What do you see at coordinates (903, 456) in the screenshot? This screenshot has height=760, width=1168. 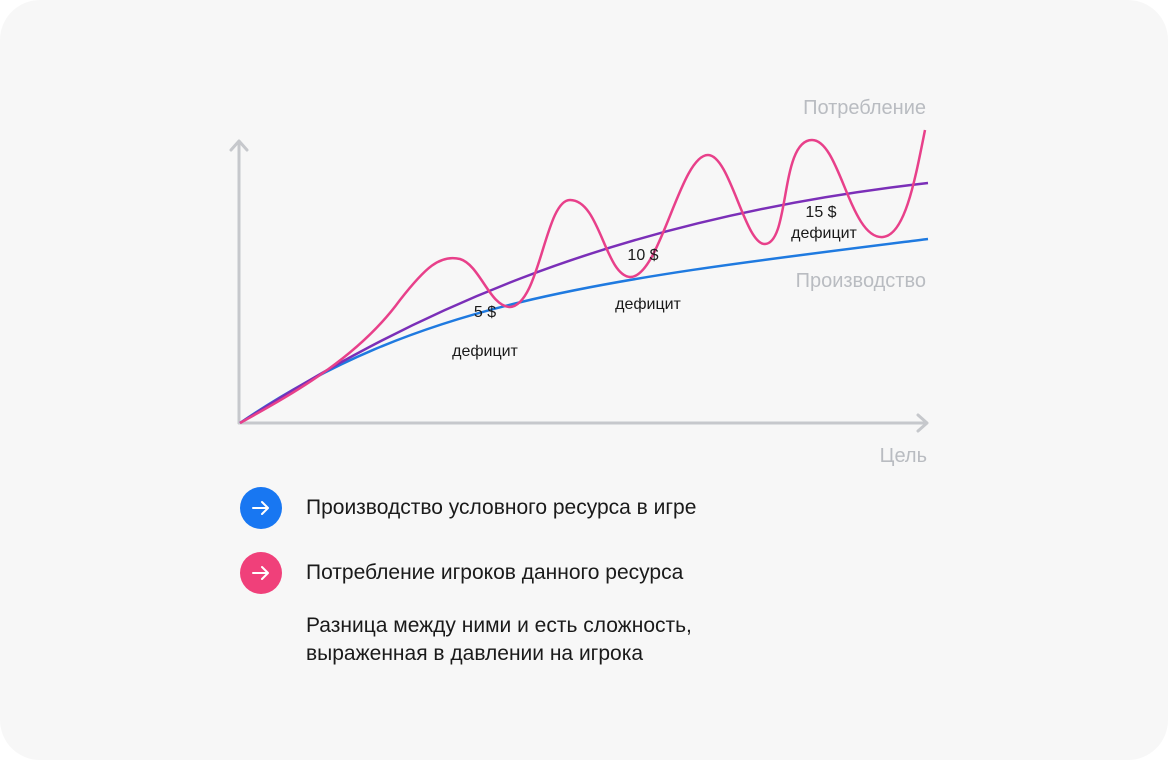 I see `x-axis-label: Цель` at bounding box center [903, 456].